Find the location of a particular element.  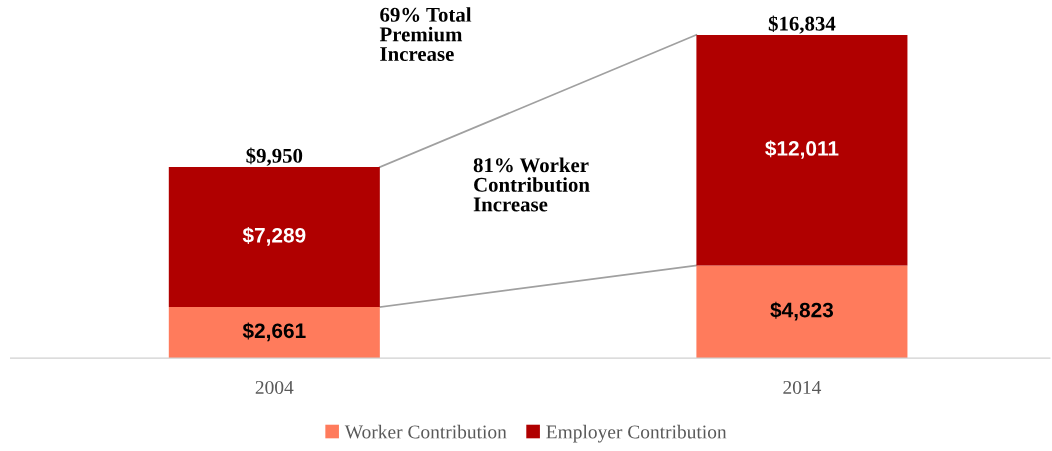

legend-label: Employer Contribution is located at coordinates (636, 433).